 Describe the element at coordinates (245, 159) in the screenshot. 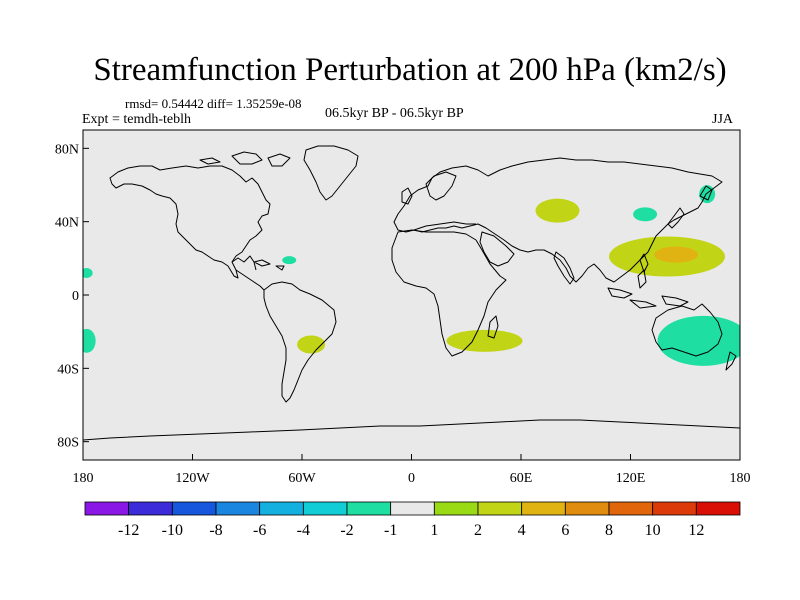

I see `coastline-arctic-islands` at that location.